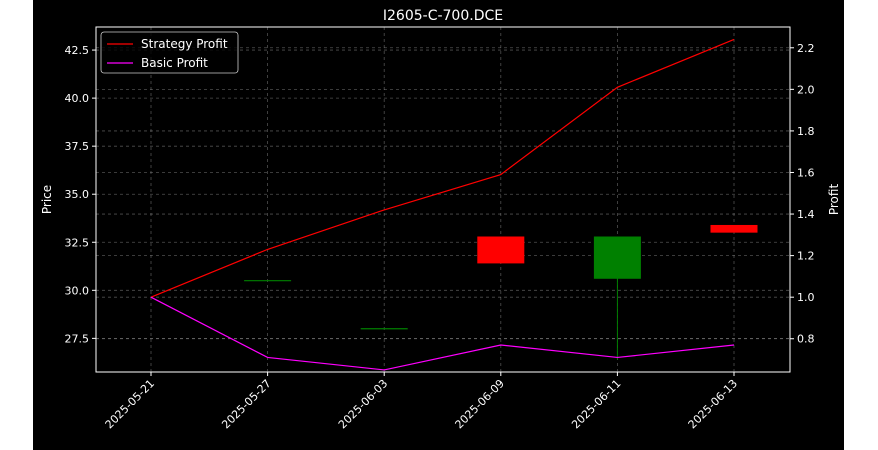 The image size is (878, 450). Describe the element at coordinates (806, 339) in the screenshot. I see `right-tick-label: 0.8` at that location.